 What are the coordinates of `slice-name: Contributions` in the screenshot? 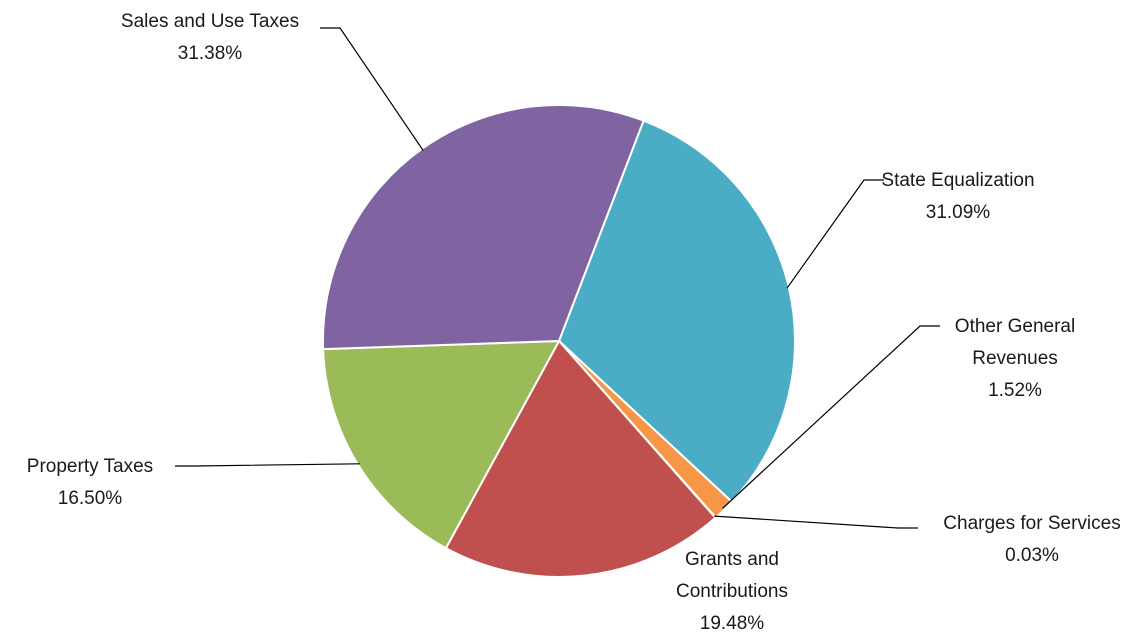 It's located at (732, 591).